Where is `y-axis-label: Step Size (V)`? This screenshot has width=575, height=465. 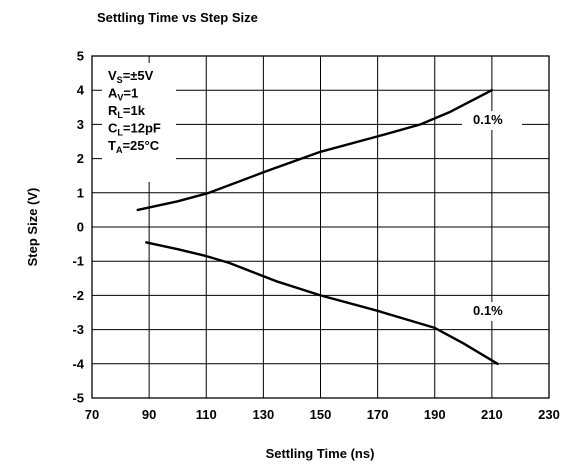 y-axis-label: Step Size (V) is located at coordinates (32, 227).